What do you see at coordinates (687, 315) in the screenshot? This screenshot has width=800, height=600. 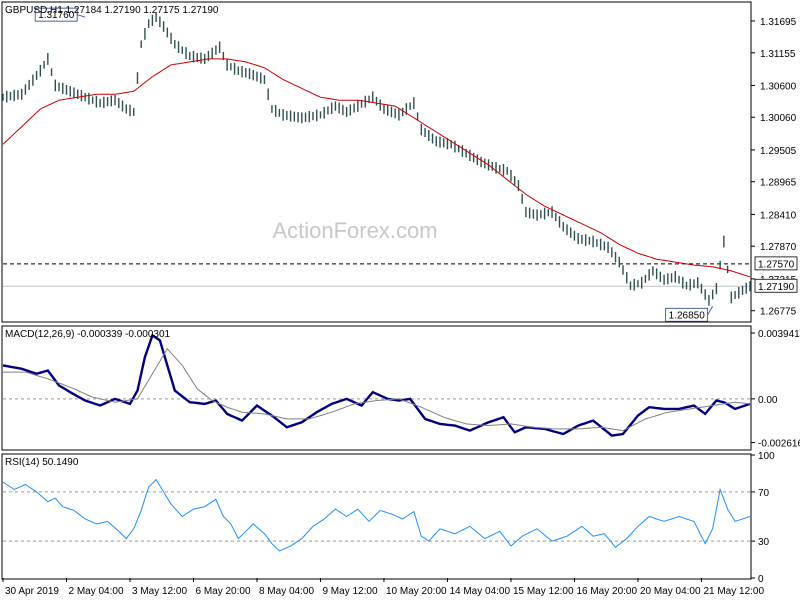 I see `annotation-label-1: 1.26850` at bounding box center [687, 315].